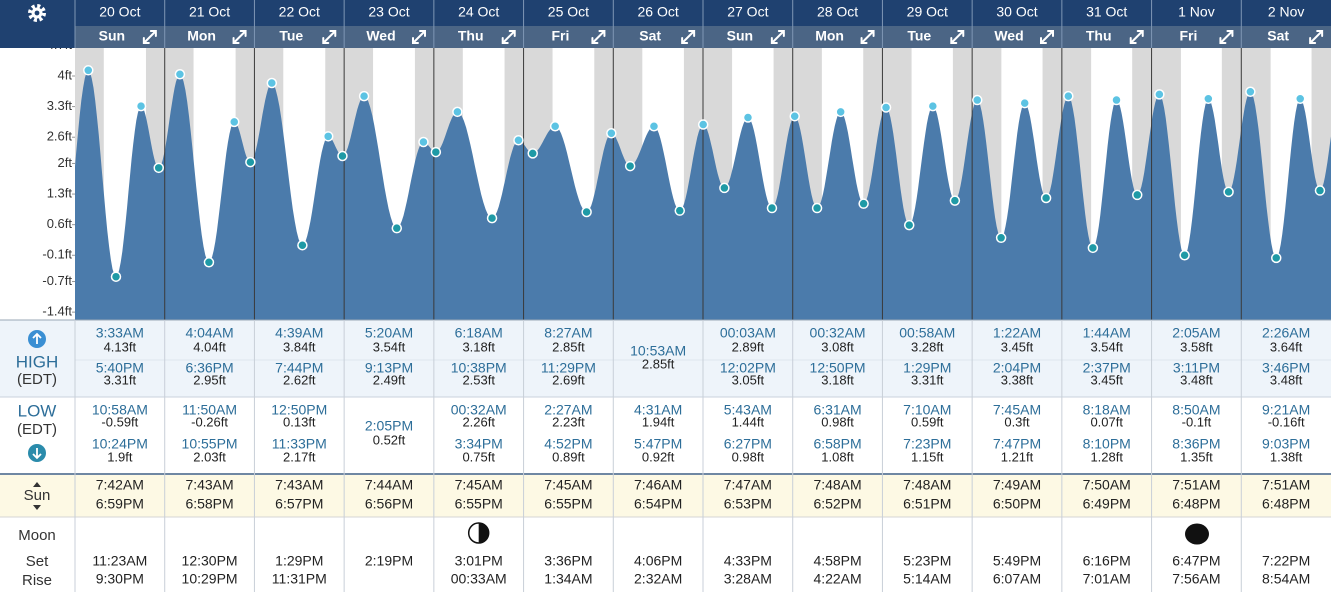 This screenshot has width=1331, height=592. Describe the element at coordinates (37, 379) in the screenshot. I see `high-tz: (EDT)` at that location.